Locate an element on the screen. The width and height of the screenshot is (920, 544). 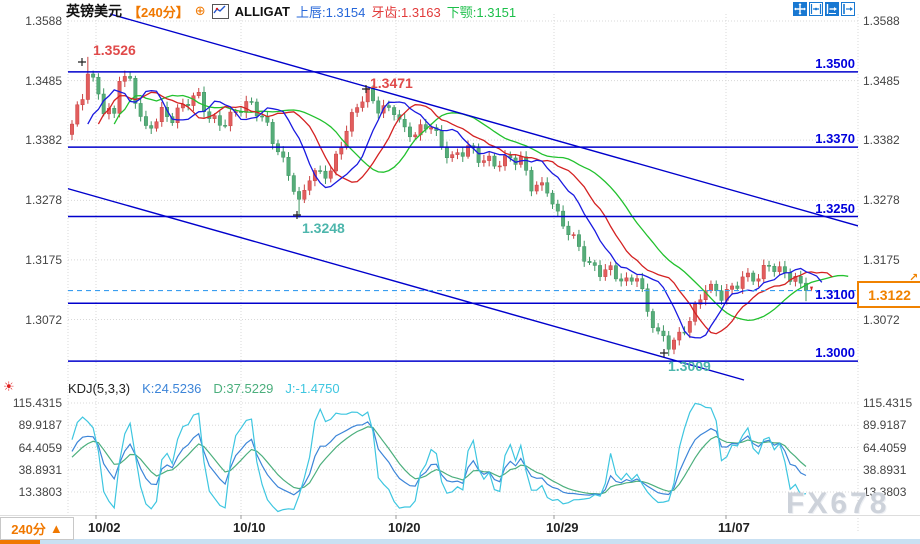
kdj-j-value: J:-1.4750 is located at coordinates (312, 388).